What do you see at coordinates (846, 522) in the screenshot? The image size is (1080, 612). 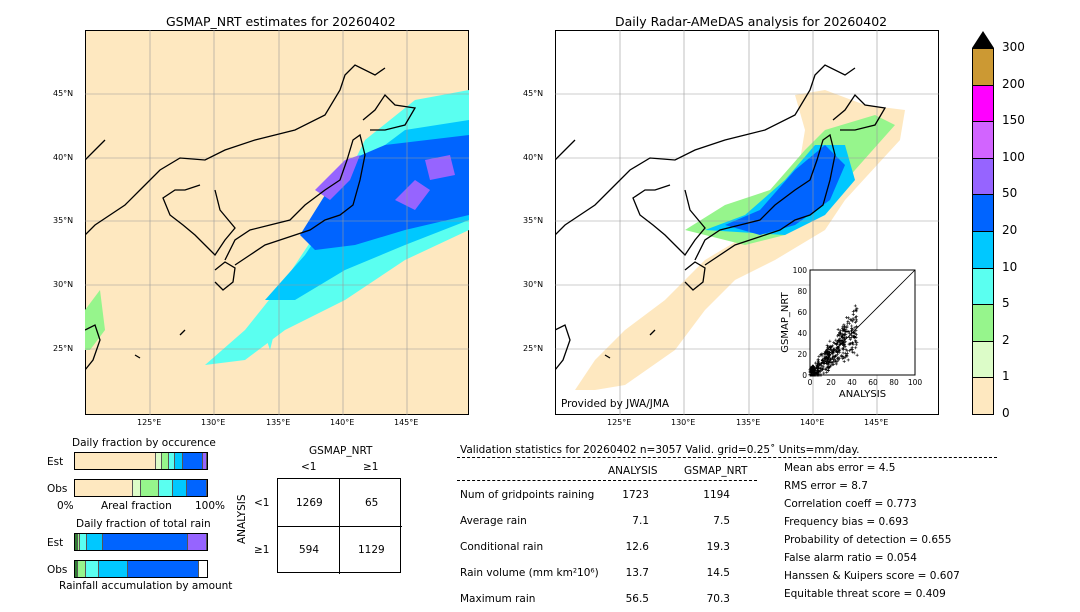 I see `score-line: Frequency bias = 0.693` at bounding box center [846, 522].